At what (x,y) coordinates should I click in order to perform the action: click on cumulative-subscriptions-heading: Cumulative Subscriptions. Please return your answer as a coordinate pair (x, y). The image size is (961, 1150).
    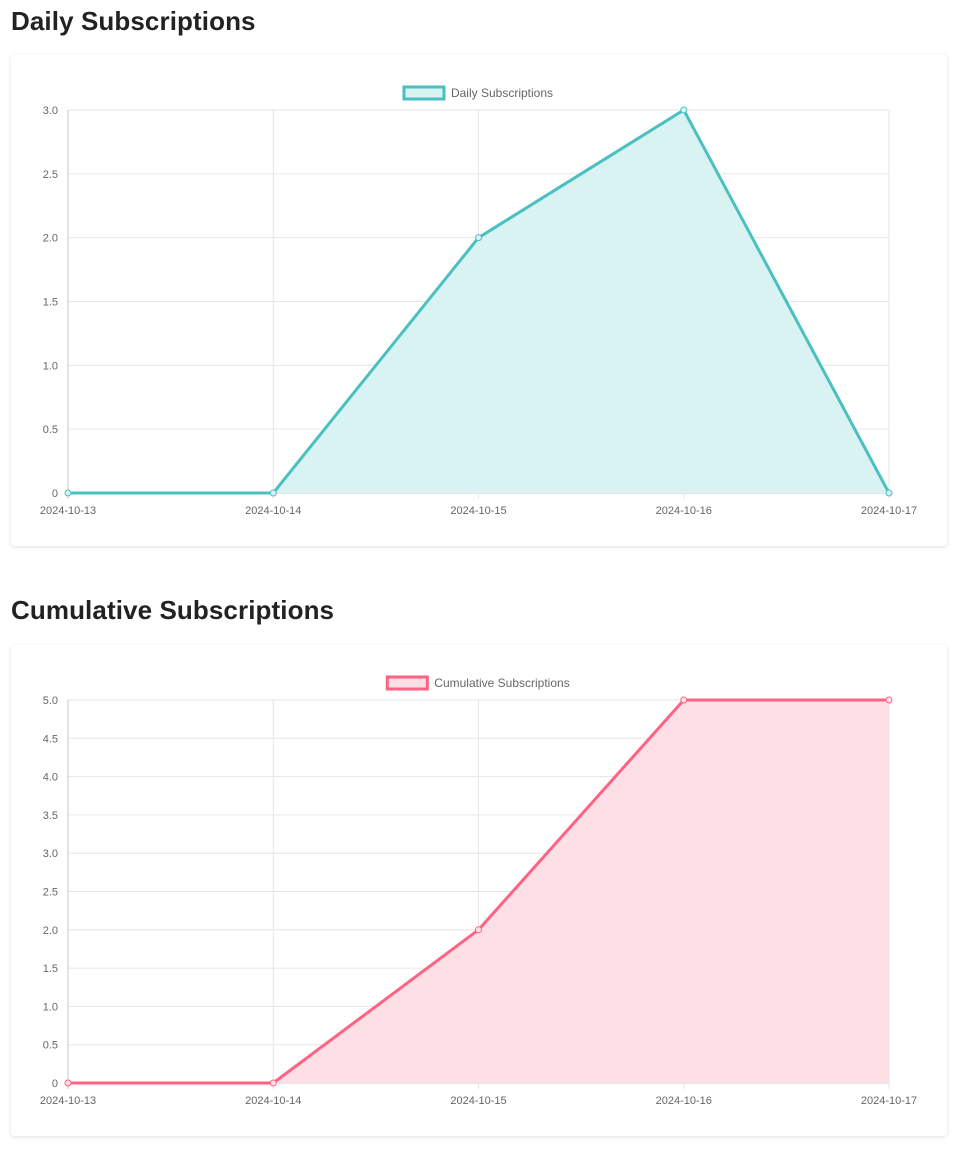
    Looking at the image, I should click on (173, 610).